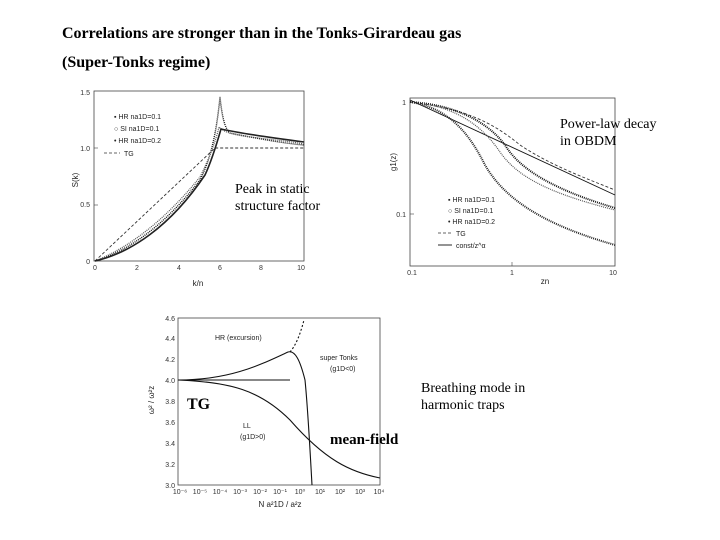  Describe the element at coordinates (85, 149) in the screenshot. I see `ytick-2: 1.0` at that location.